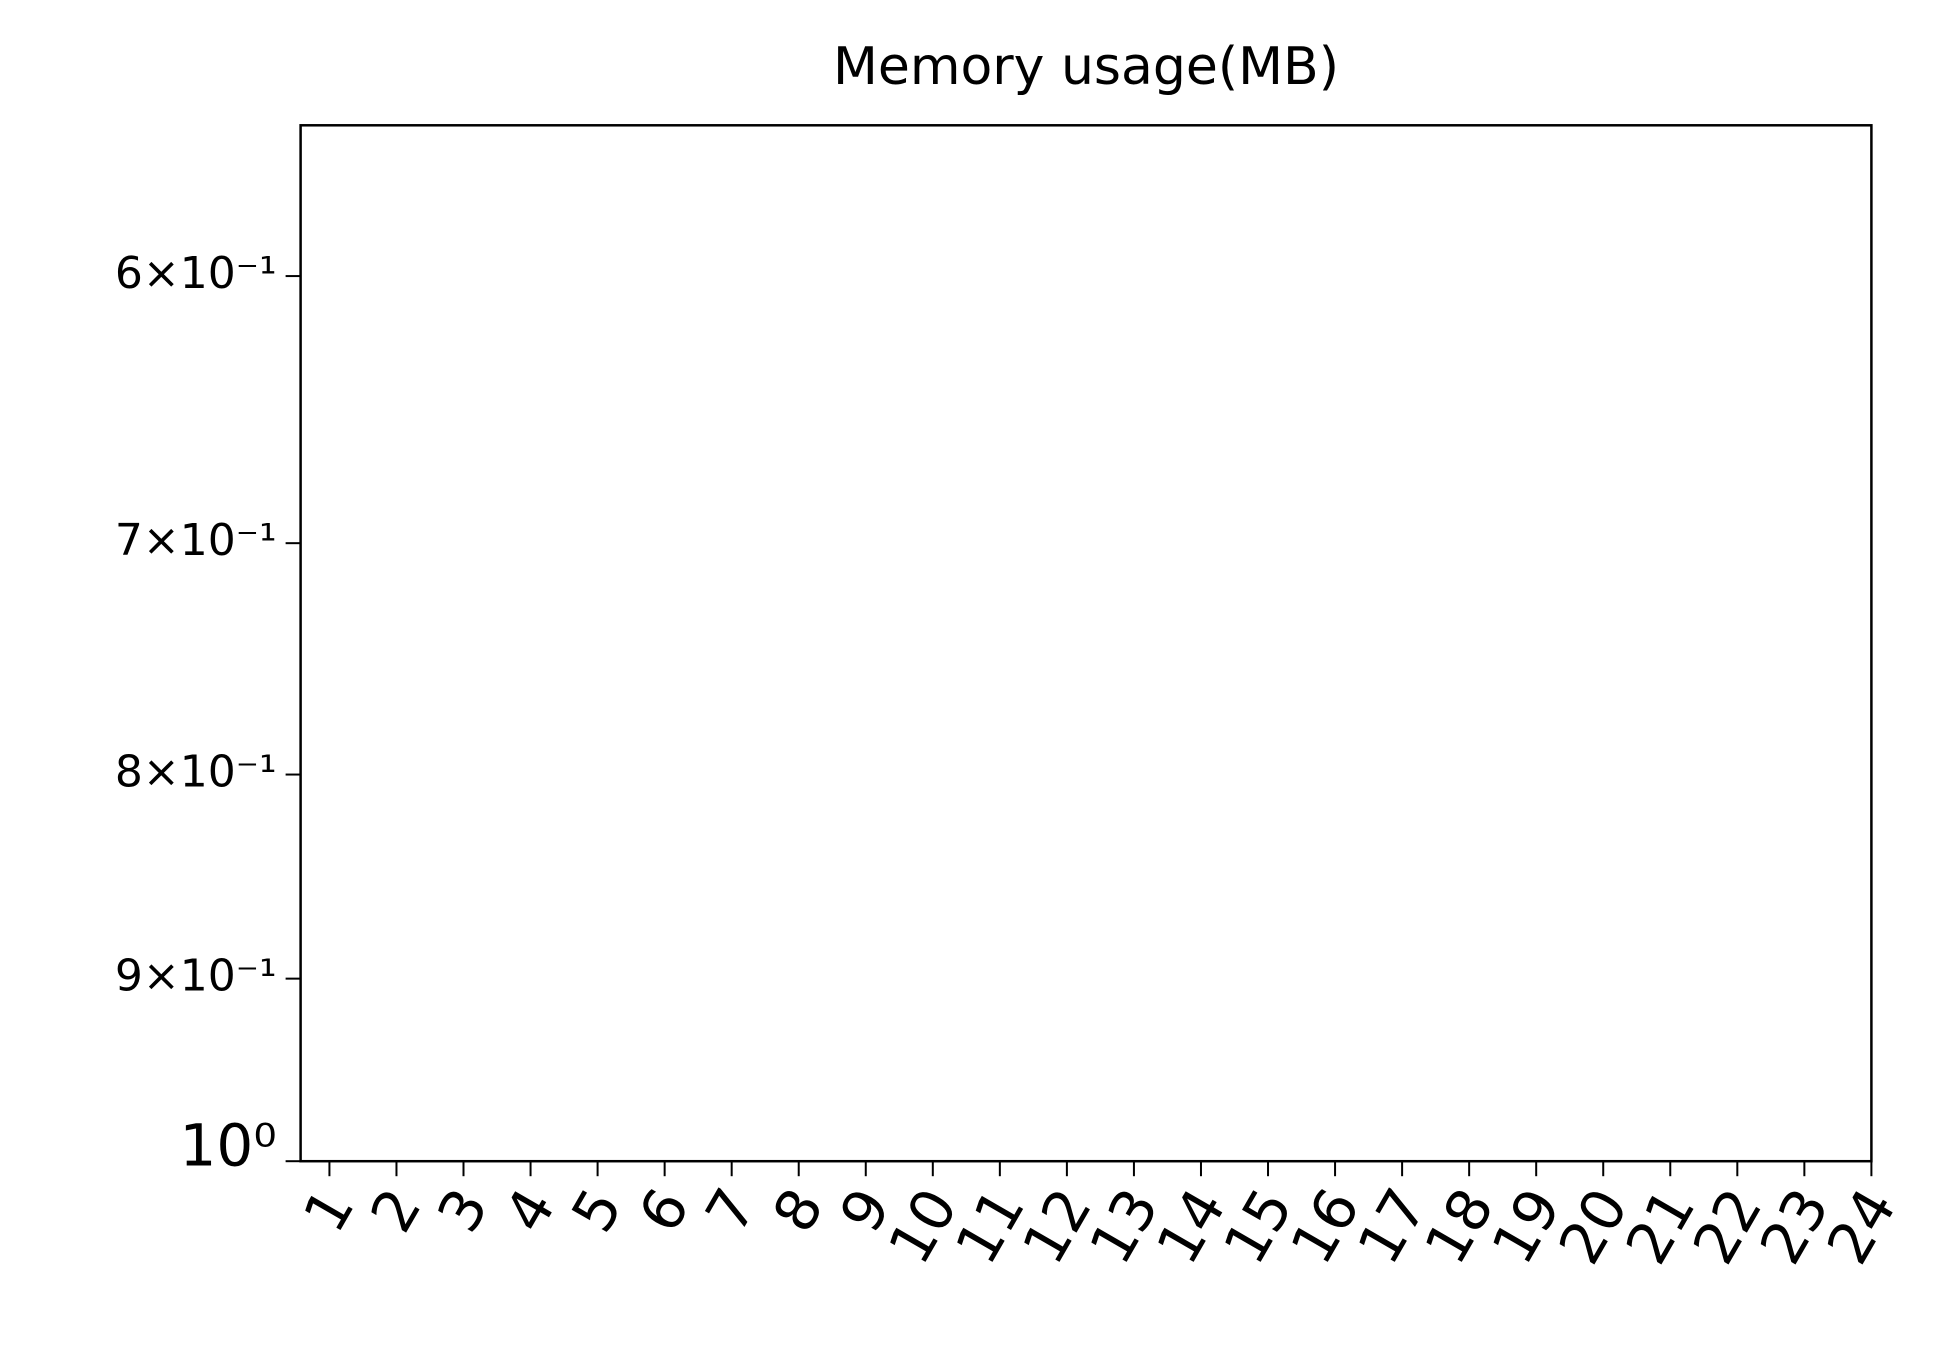  What do you see at coordinates (596, 1210) in the screenshot?
I see `x-tick-label: 5` at bounding box center [596, 1210].